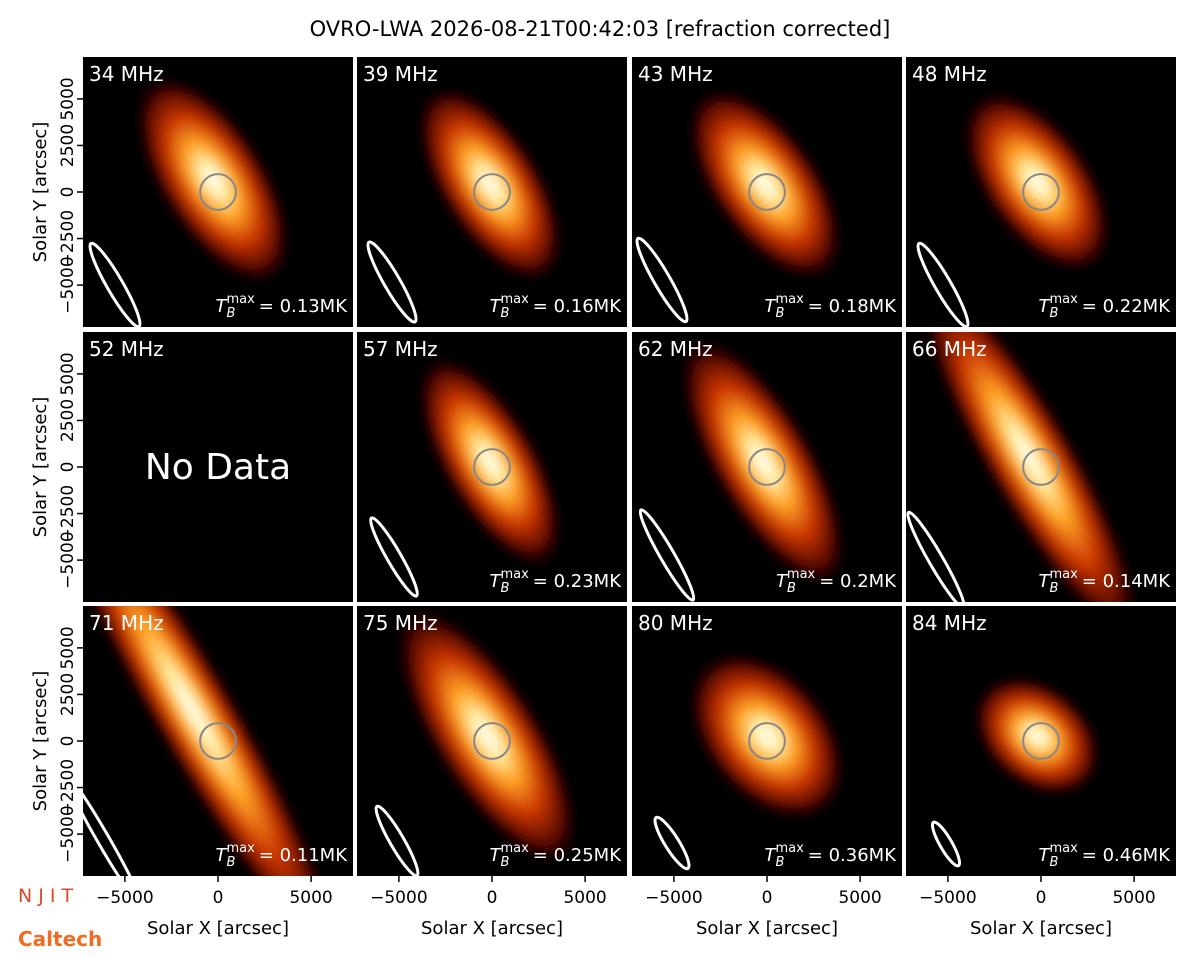 Image resolution: width=1200 pixels, height=975 pixels. What do you see at coordinates (1126, 581) in the screenshot?
I see `tmax-value: = 0.14MK` at bounding box center [1126, 581].